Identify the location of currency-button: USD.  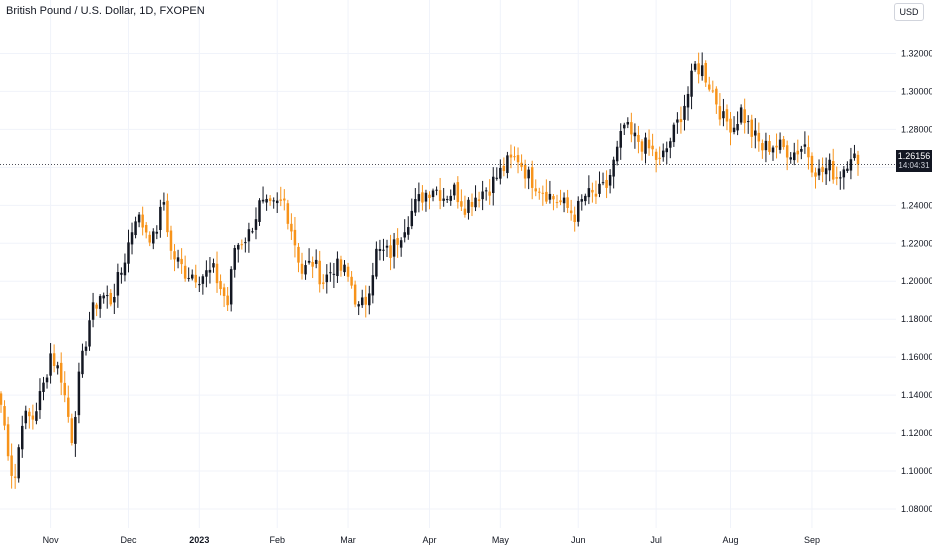
(909, 12).